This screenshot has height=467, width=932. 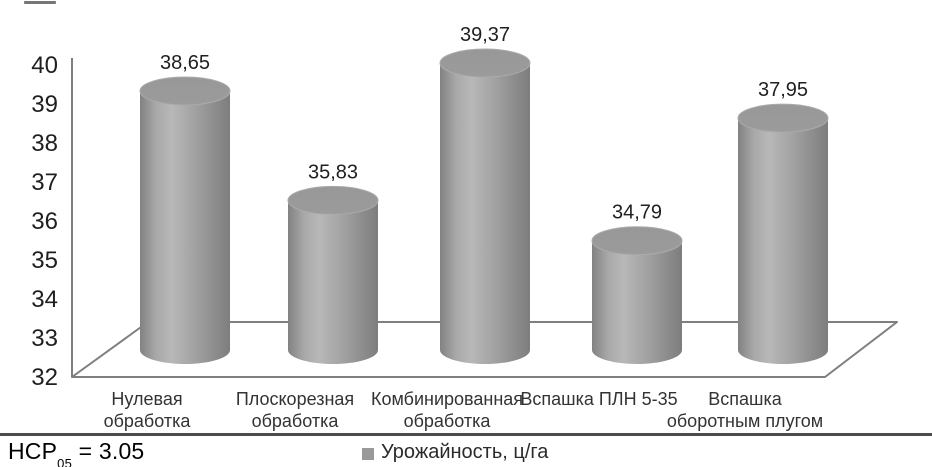 What do you see at coordinates (466, 434) in the screenshot?
I see `footer-divider` at bounding box center [466, 434].